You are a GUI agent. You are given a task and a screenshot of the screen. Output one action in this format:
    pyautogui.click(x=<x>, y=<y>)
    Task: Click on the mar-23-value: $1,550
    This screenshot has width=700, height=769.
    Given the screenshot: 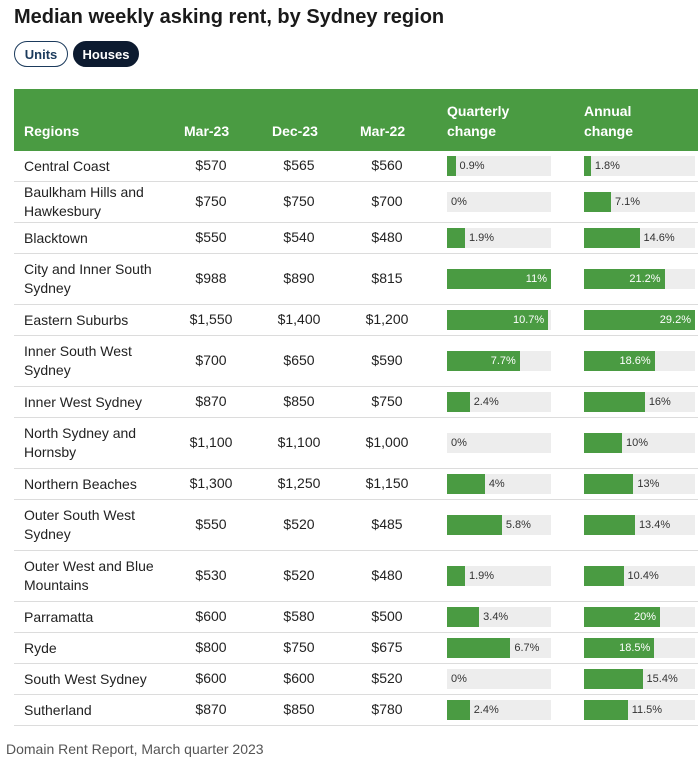 What is the action you would take?
    pyautogui.click(x=211, y=319)
    